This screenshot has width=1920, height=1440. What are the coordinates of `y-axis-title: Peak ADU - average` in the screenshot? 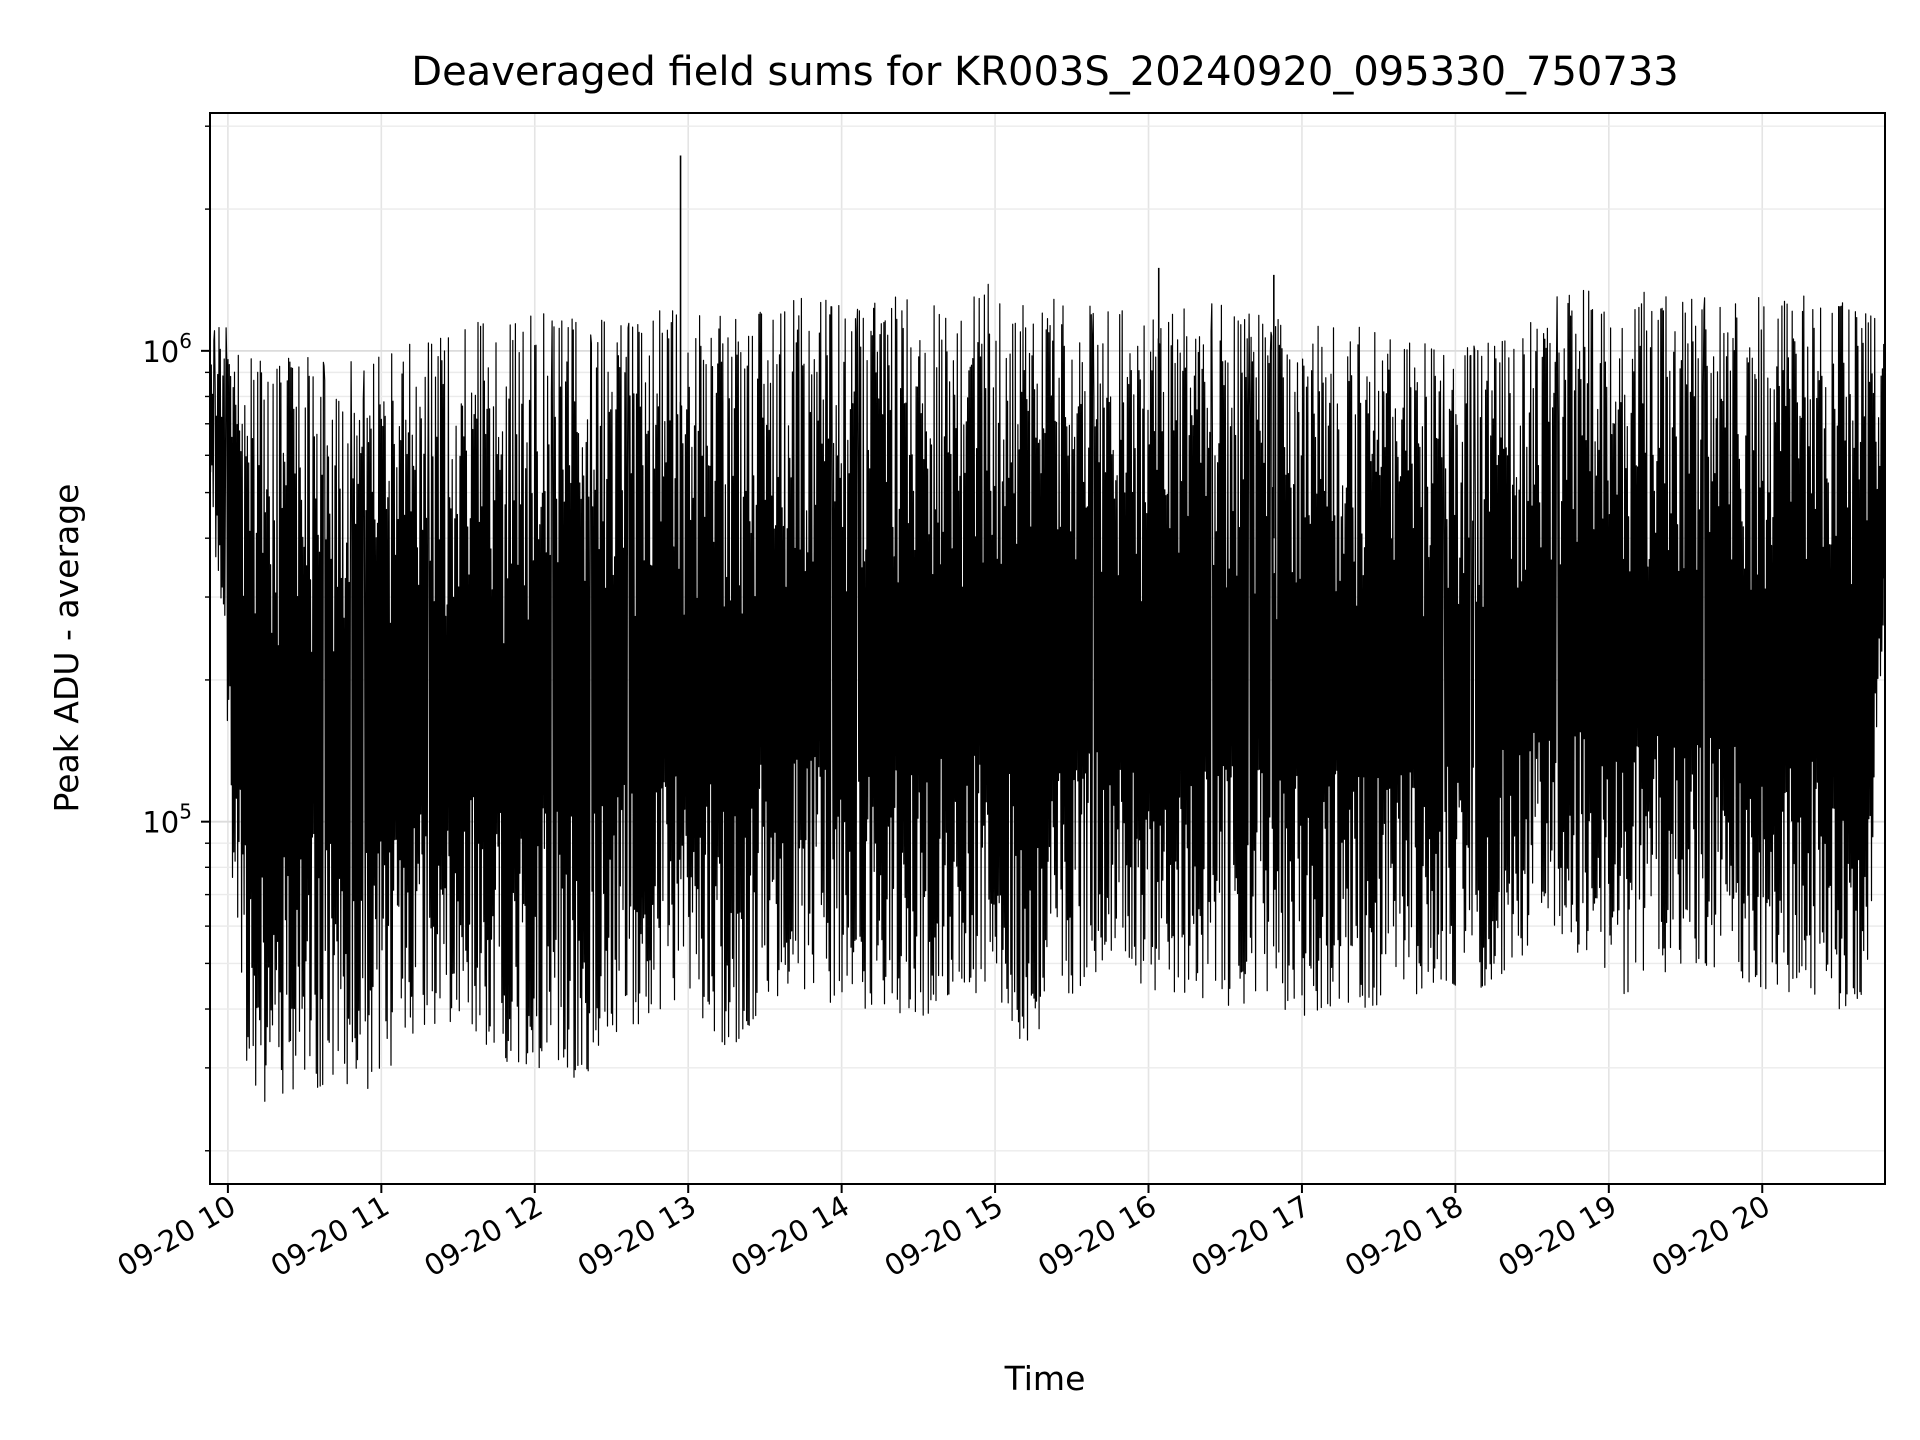 It's located at (66, 648).